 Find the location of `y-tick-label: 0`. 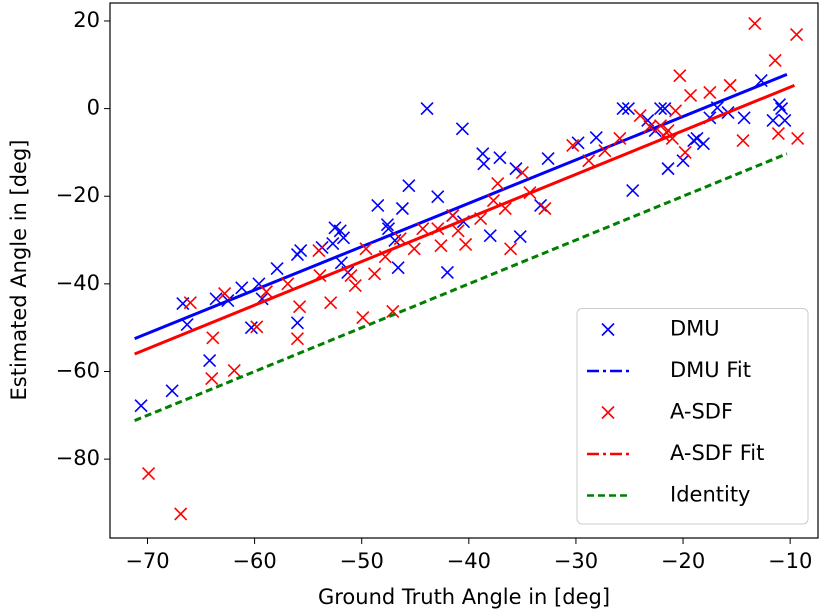

y-tick-label: 0 is located at coordinates (93, 108).